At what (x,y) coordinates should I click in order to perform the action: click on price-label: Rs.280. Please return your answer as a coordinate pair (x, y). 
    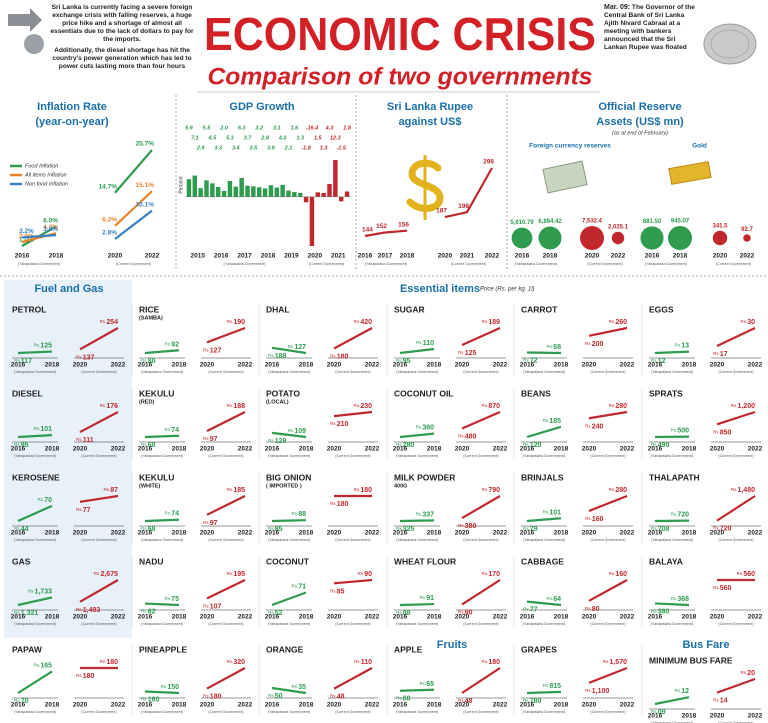
    Looking at the image, I should click on (618, 490).